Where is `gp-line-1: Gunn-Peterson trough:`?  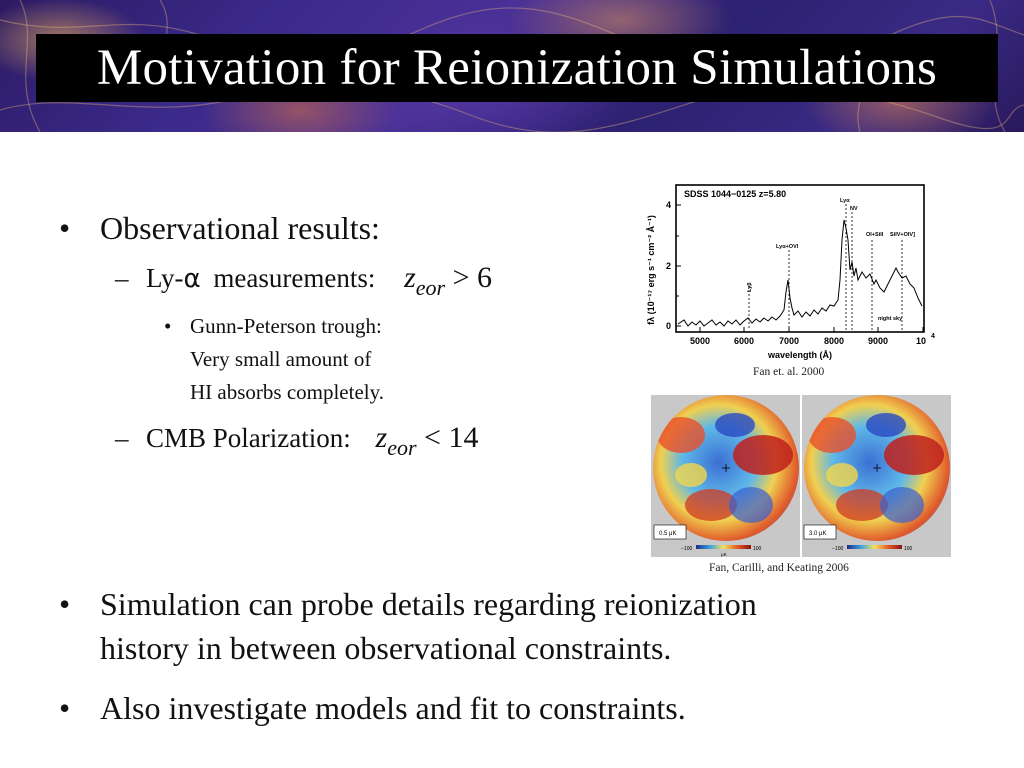
gp-line-1: Gunn-Peterson trough: is located at coordinates (286, 326).